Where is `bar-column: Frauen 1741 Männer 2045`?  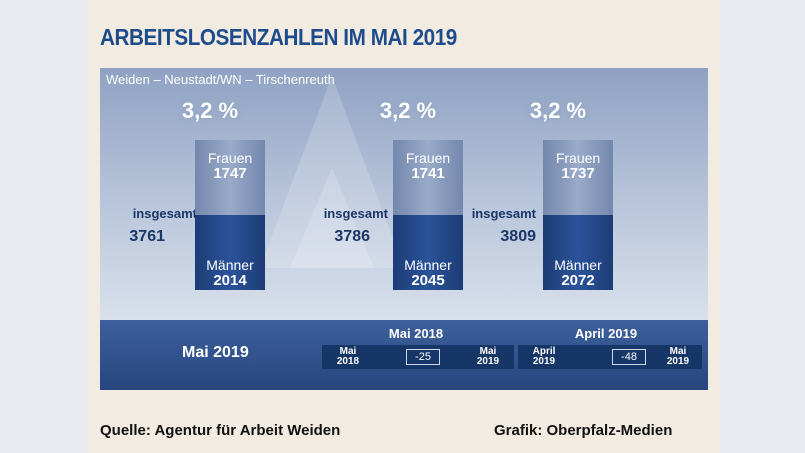 bar-column: Frauen 1741 Männer 2045 is located at coordinates (428, 215).